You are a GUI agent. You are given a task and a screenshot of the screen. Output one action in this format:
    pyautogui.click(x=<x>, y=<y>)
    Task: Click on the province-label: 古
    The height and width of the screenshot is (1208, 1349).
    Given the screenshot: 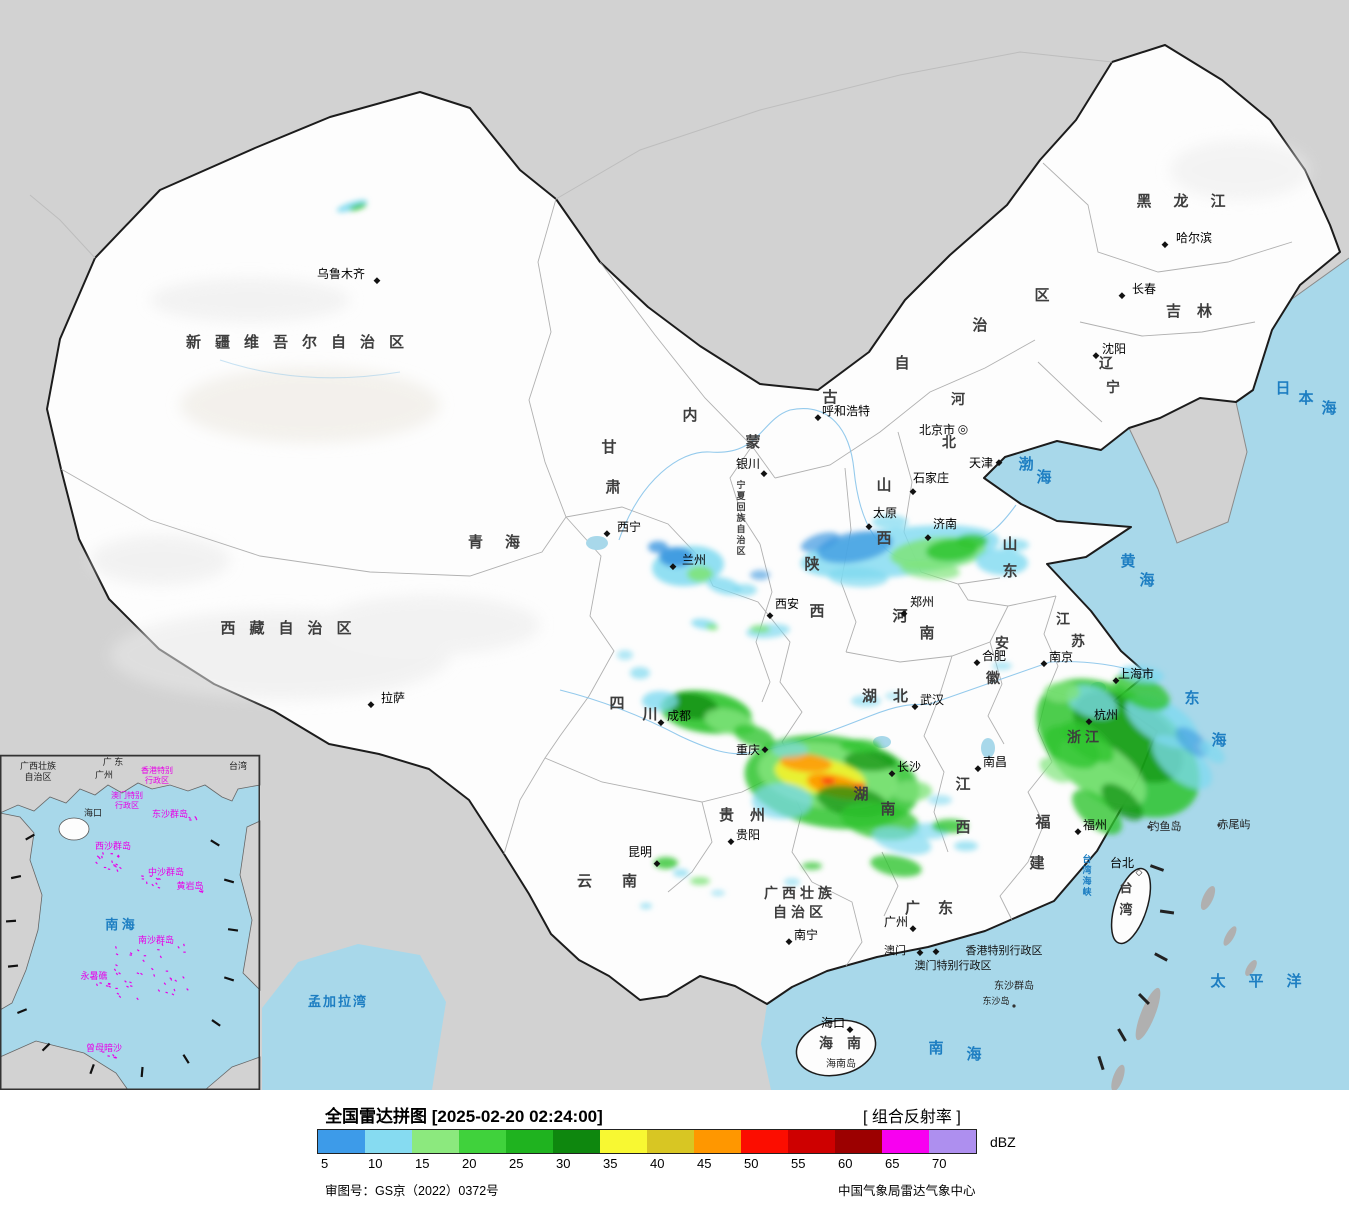 What is the action you would take?
    pyautogui.click(x=829, y=397)
    